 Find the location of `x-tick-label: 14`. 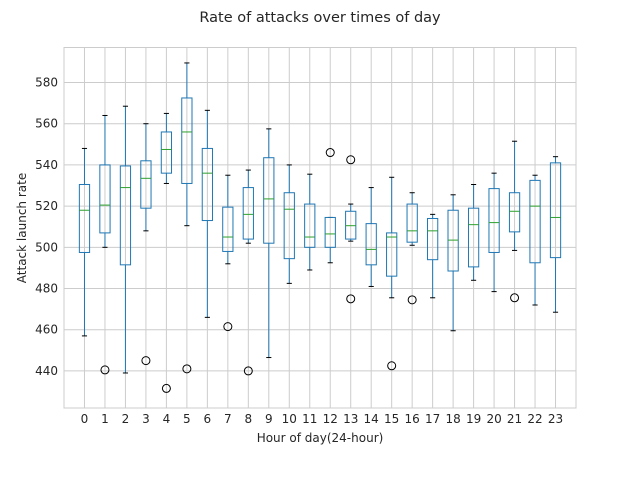

x-tick-label: 14 is located at coordinates (371, 419).